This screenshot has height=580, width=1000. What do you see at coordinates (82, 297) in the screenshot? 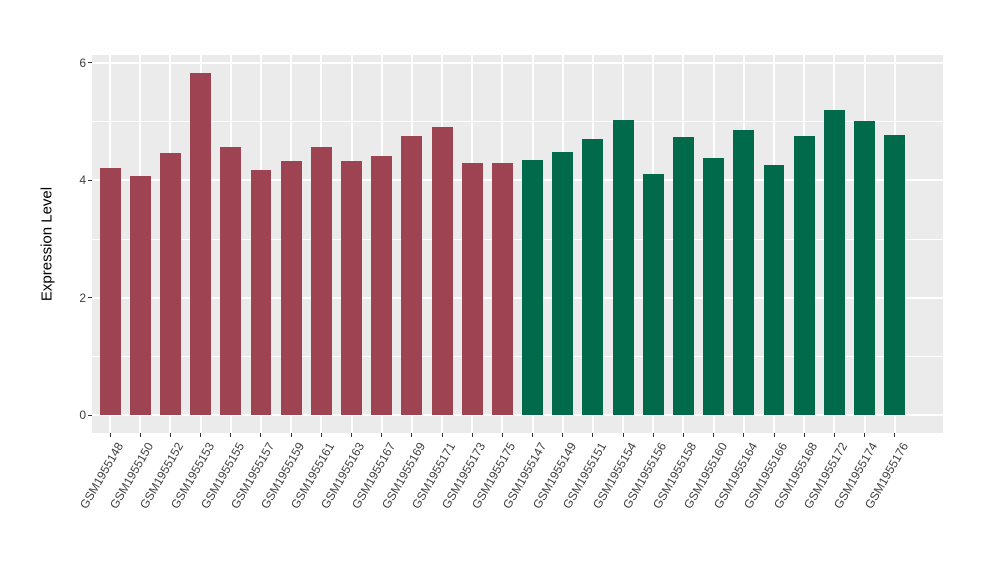
I see `y-tick-label: 2` at bounding box center [82, 297].